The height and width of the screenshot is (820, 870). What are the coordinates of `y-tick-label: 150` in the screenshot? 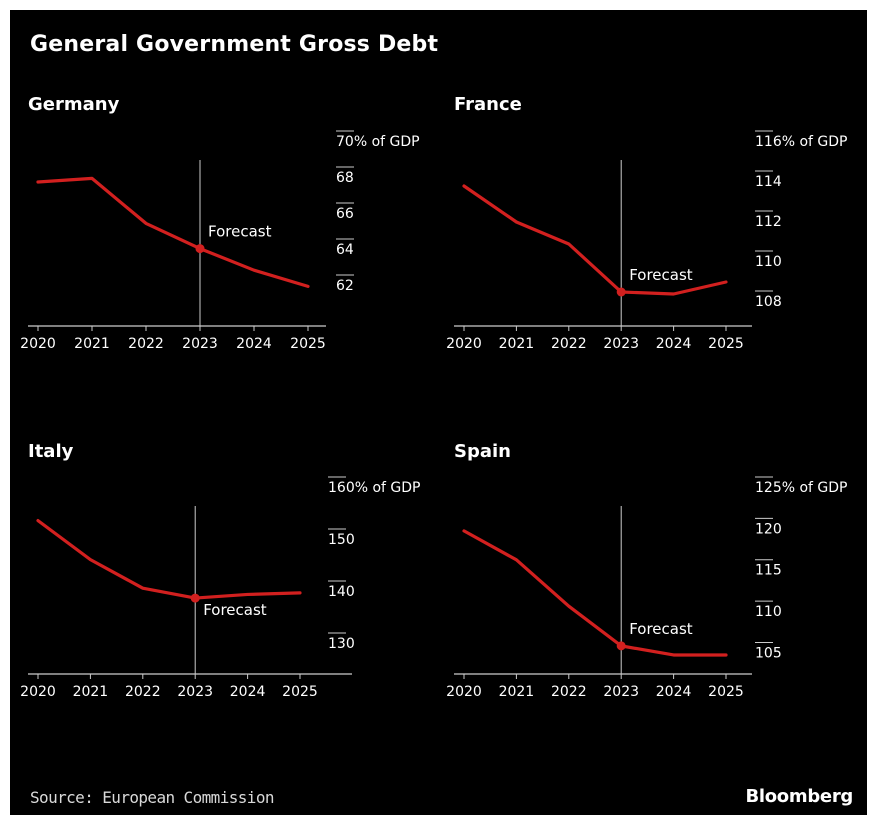 It's located at (341, 540).